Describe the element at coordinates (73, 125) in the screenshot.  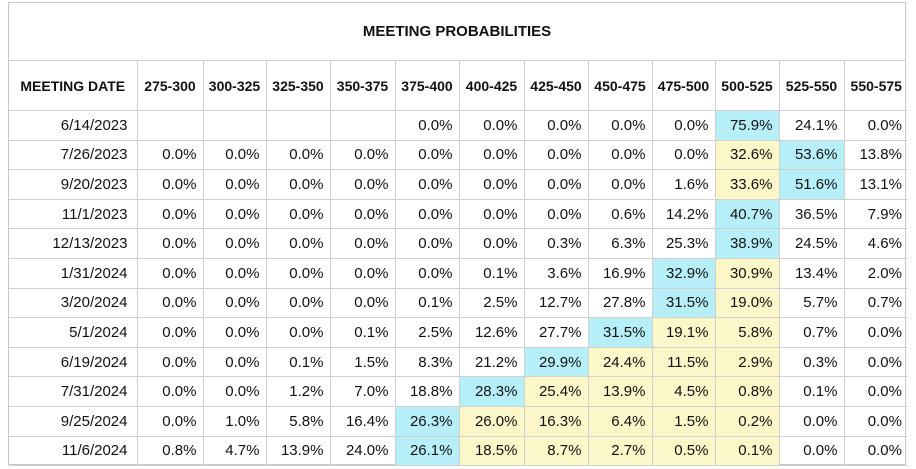
I see `meeting-date-cell: 6/14/2023` at that location.